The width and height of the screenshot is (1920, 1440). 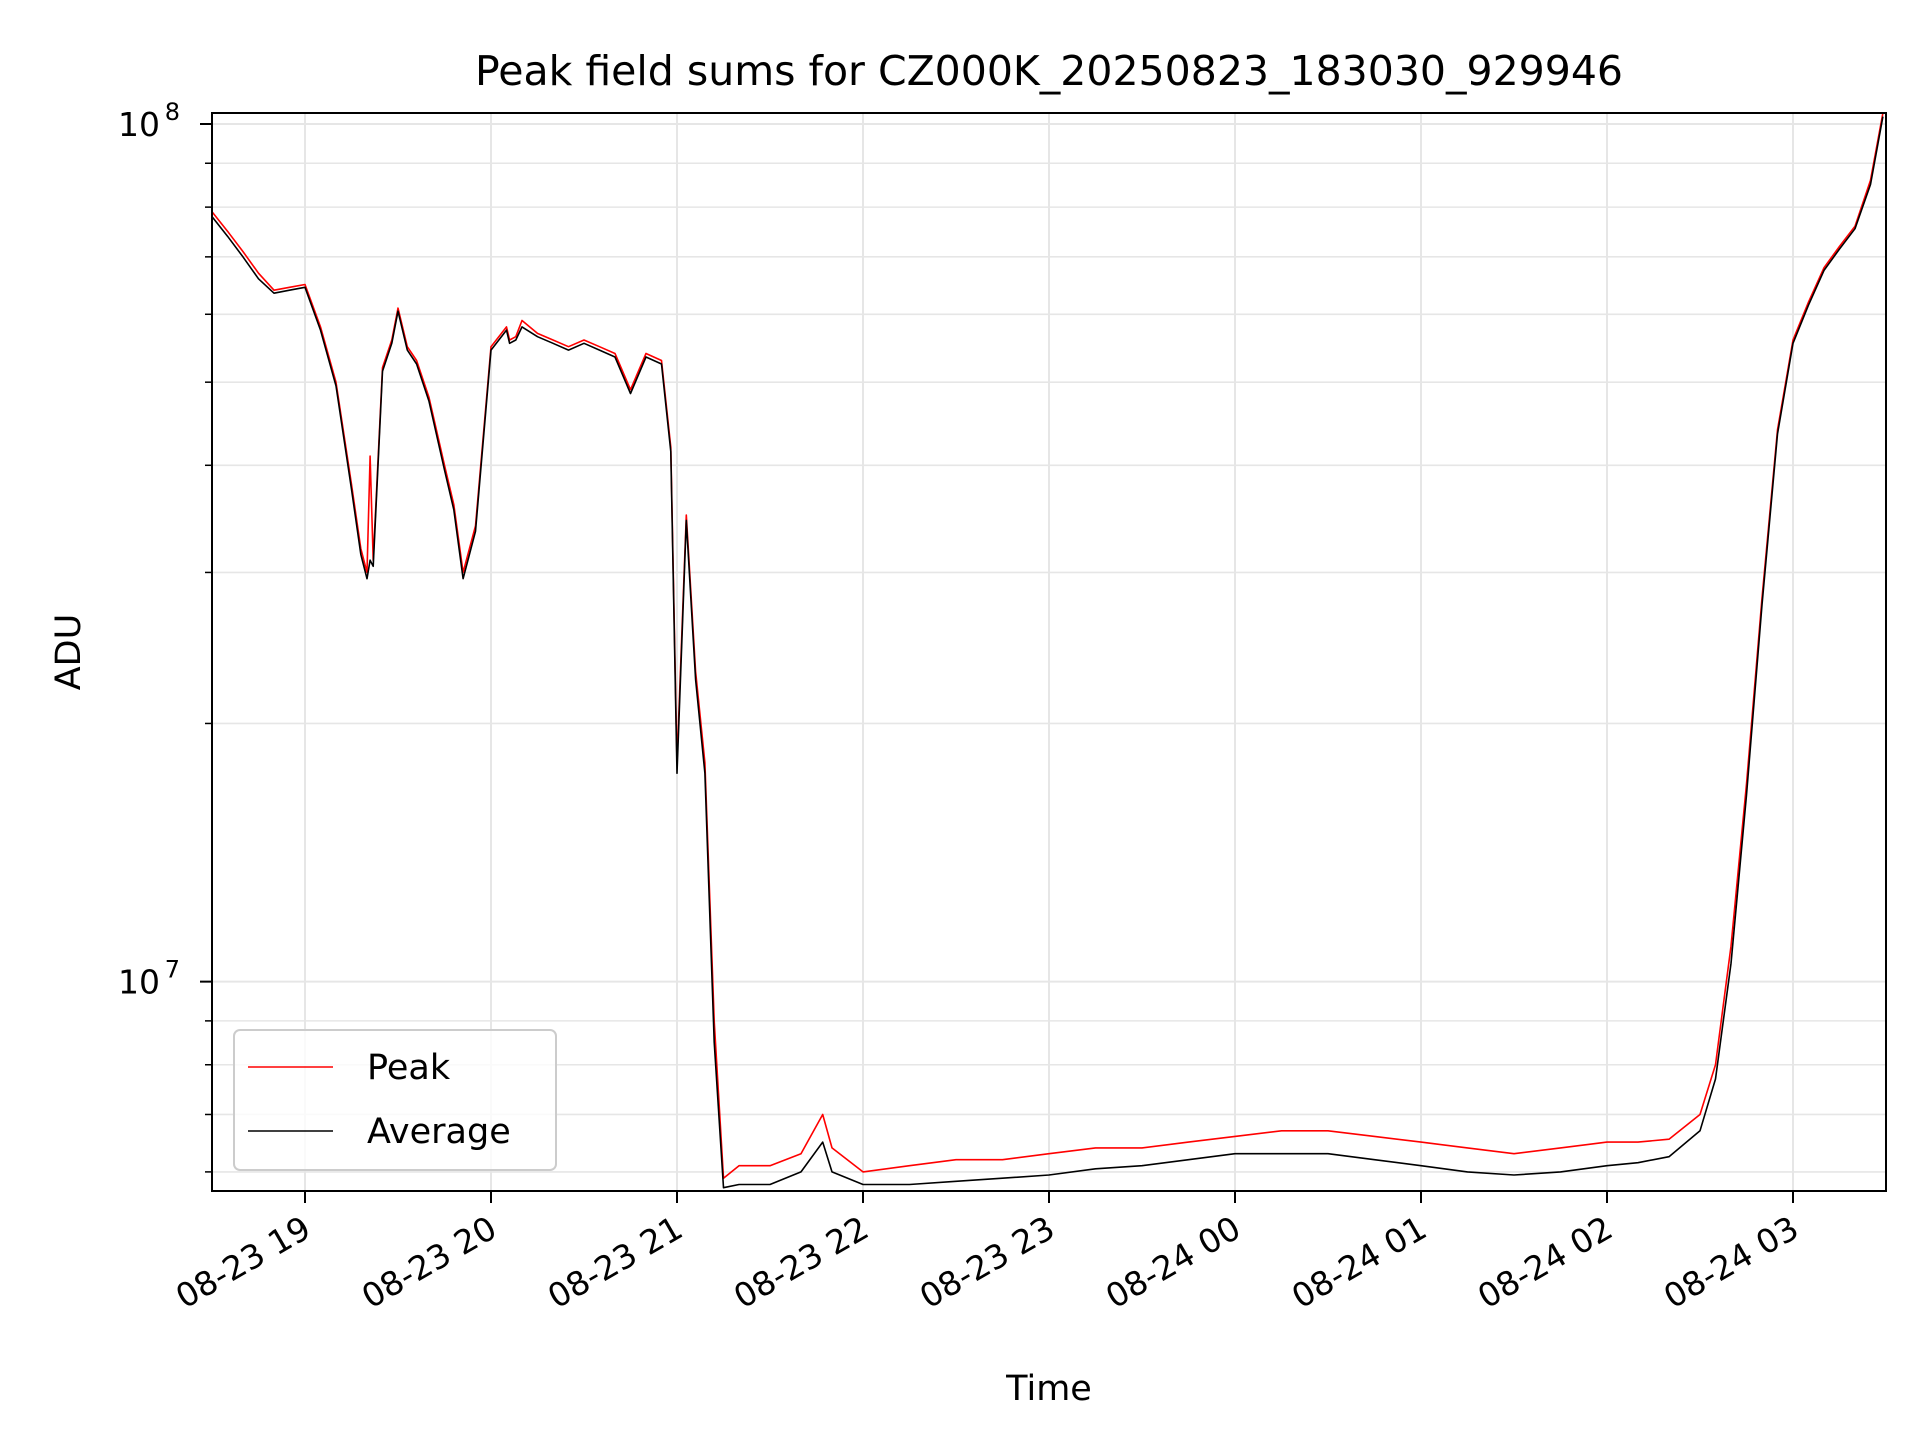 I want to click on legend-label-peak: Peak, so click(x=409, y=1068).